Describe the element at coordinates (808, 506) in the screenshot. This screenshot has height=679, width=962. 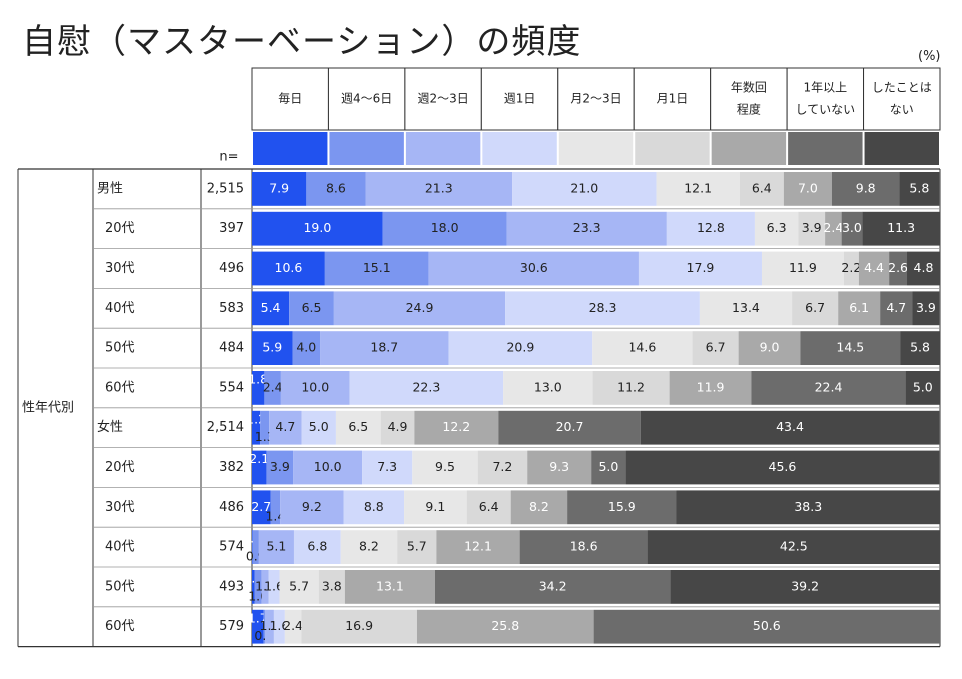
I see `bar-value-label: 38.3` at that location.